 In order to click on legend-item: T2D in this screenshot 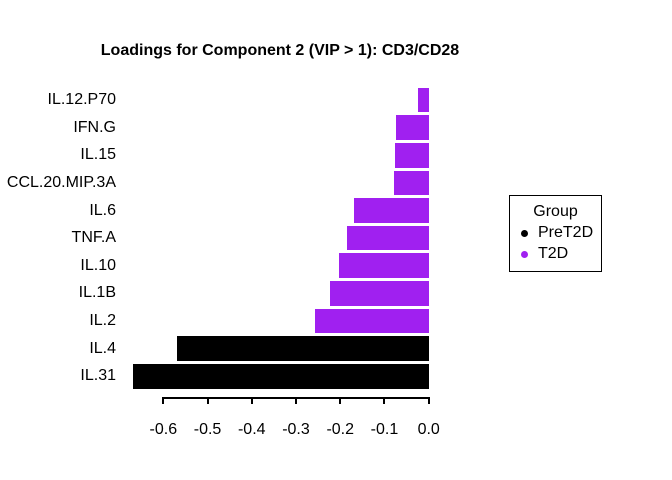, I will do `click(555, 254)`.